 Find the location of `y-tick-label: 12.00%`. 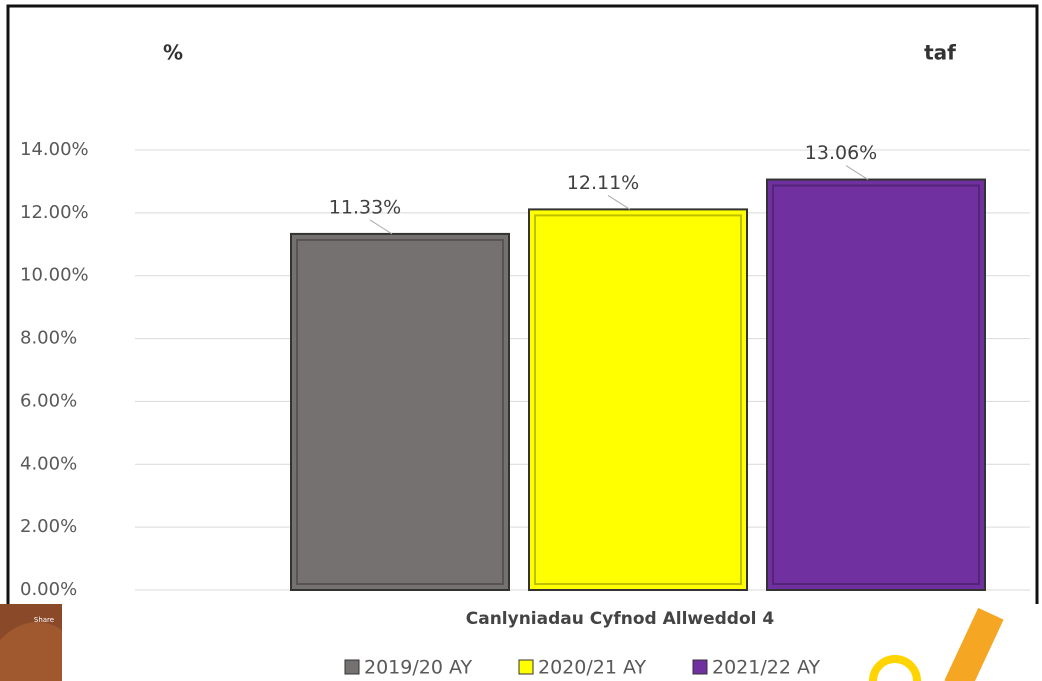

y-tick-label: 12.00% is located at coordinates (54, 212).